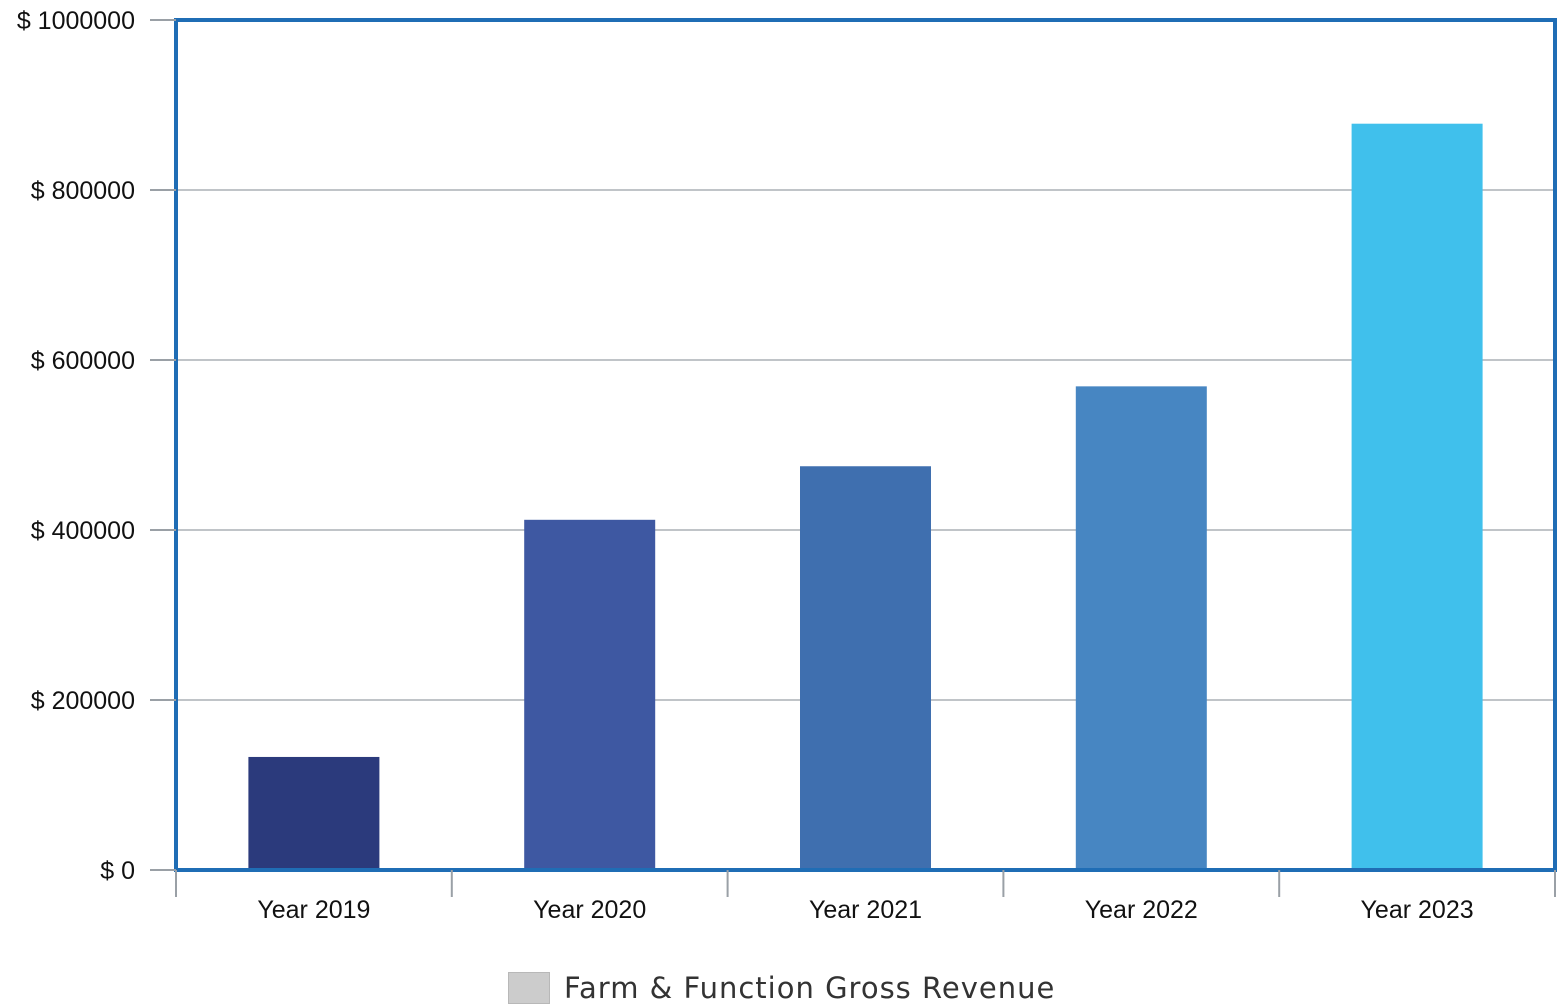 The height and width of the screenshot is (1005, 1560). Describe the element at coordinates (83, 701) in the screenshot. I see `y-tick-label: $ 200000` at that location.